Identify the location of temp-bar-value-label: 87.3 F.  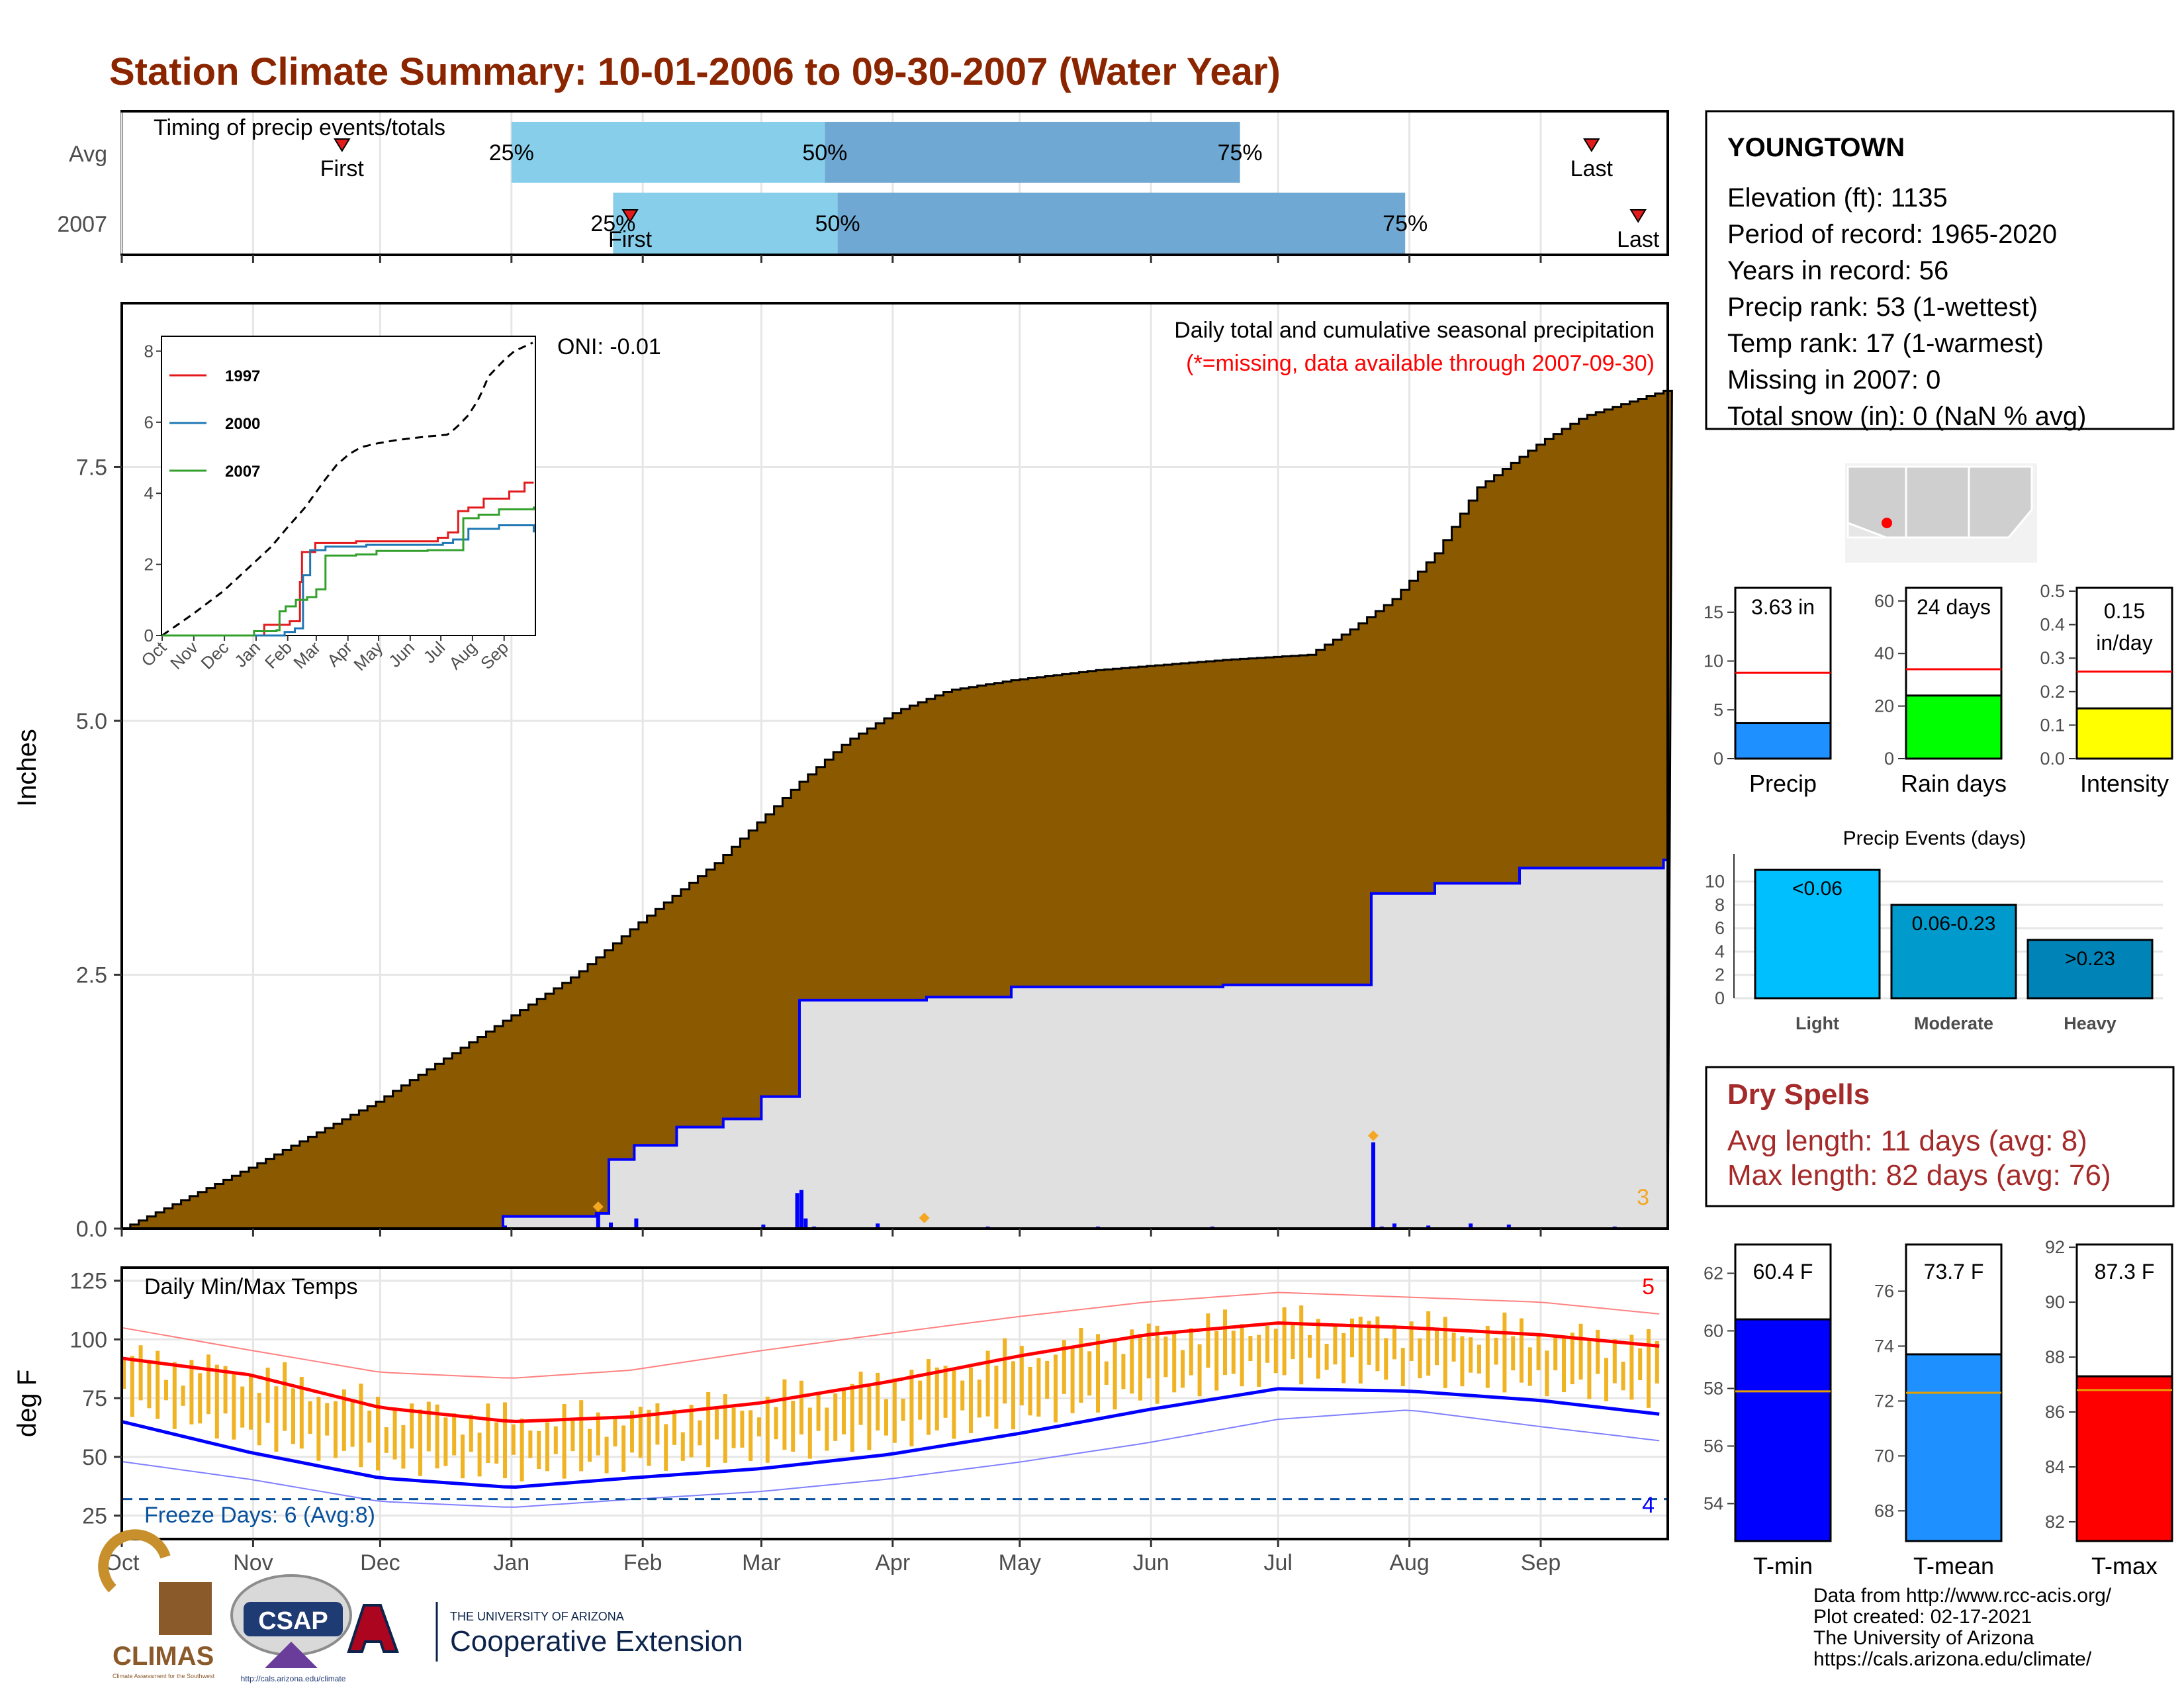
(2125, 1272).